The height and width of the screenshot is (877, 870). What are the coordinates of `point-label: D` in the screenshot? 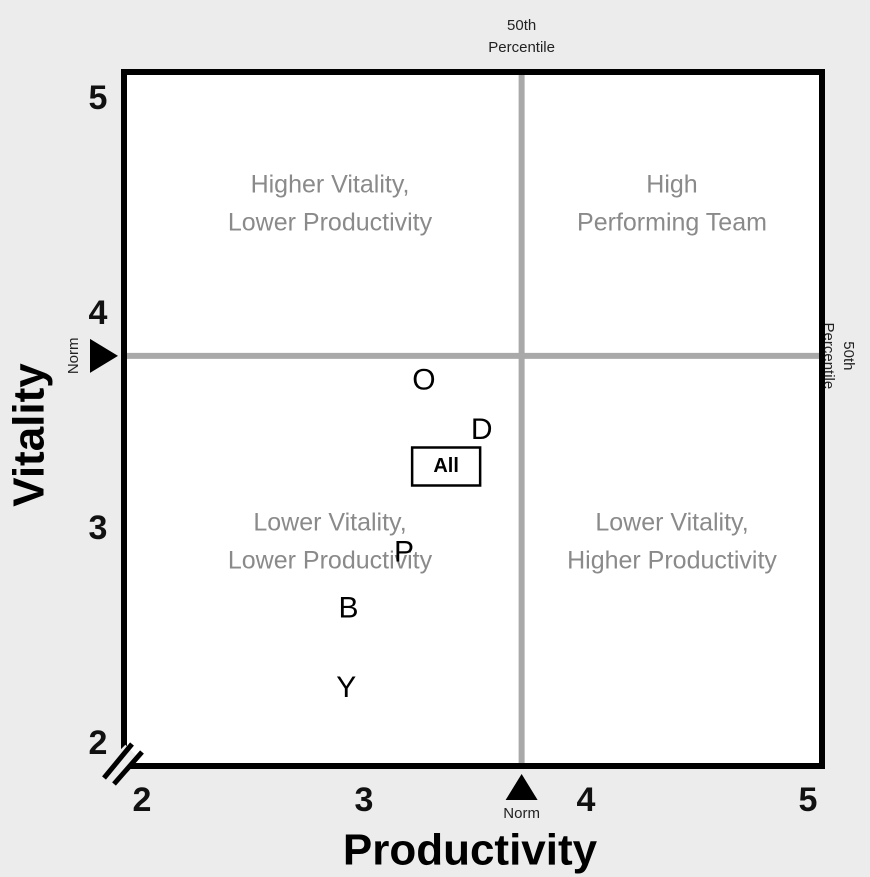 It's located at (482, 429).